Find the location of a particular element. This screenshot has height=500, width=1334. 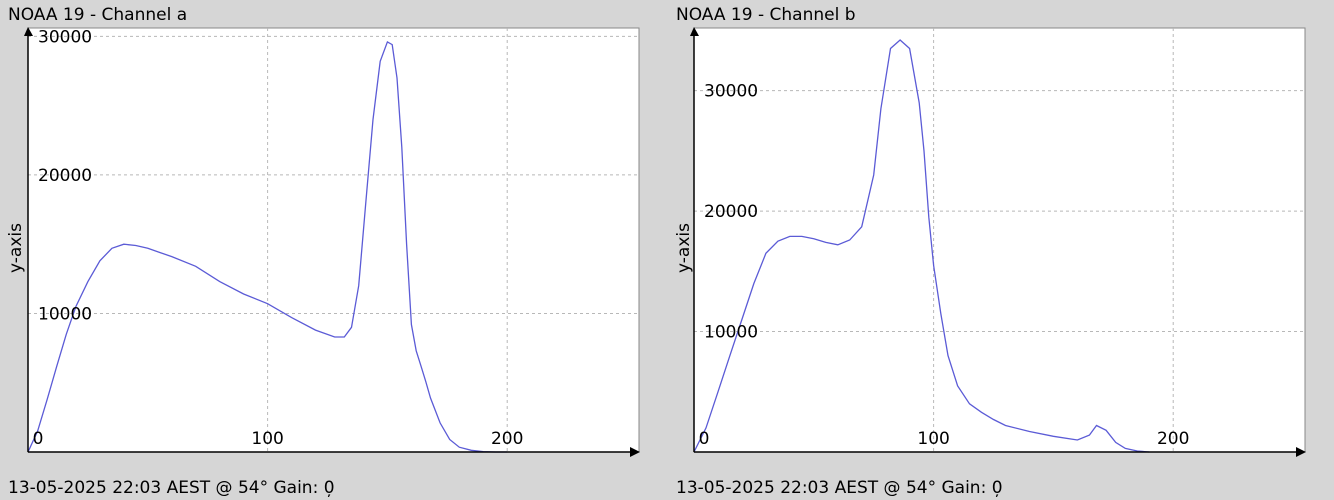

panel-title: NOAA 19 - Channel b is located at coordinates (766, 15).